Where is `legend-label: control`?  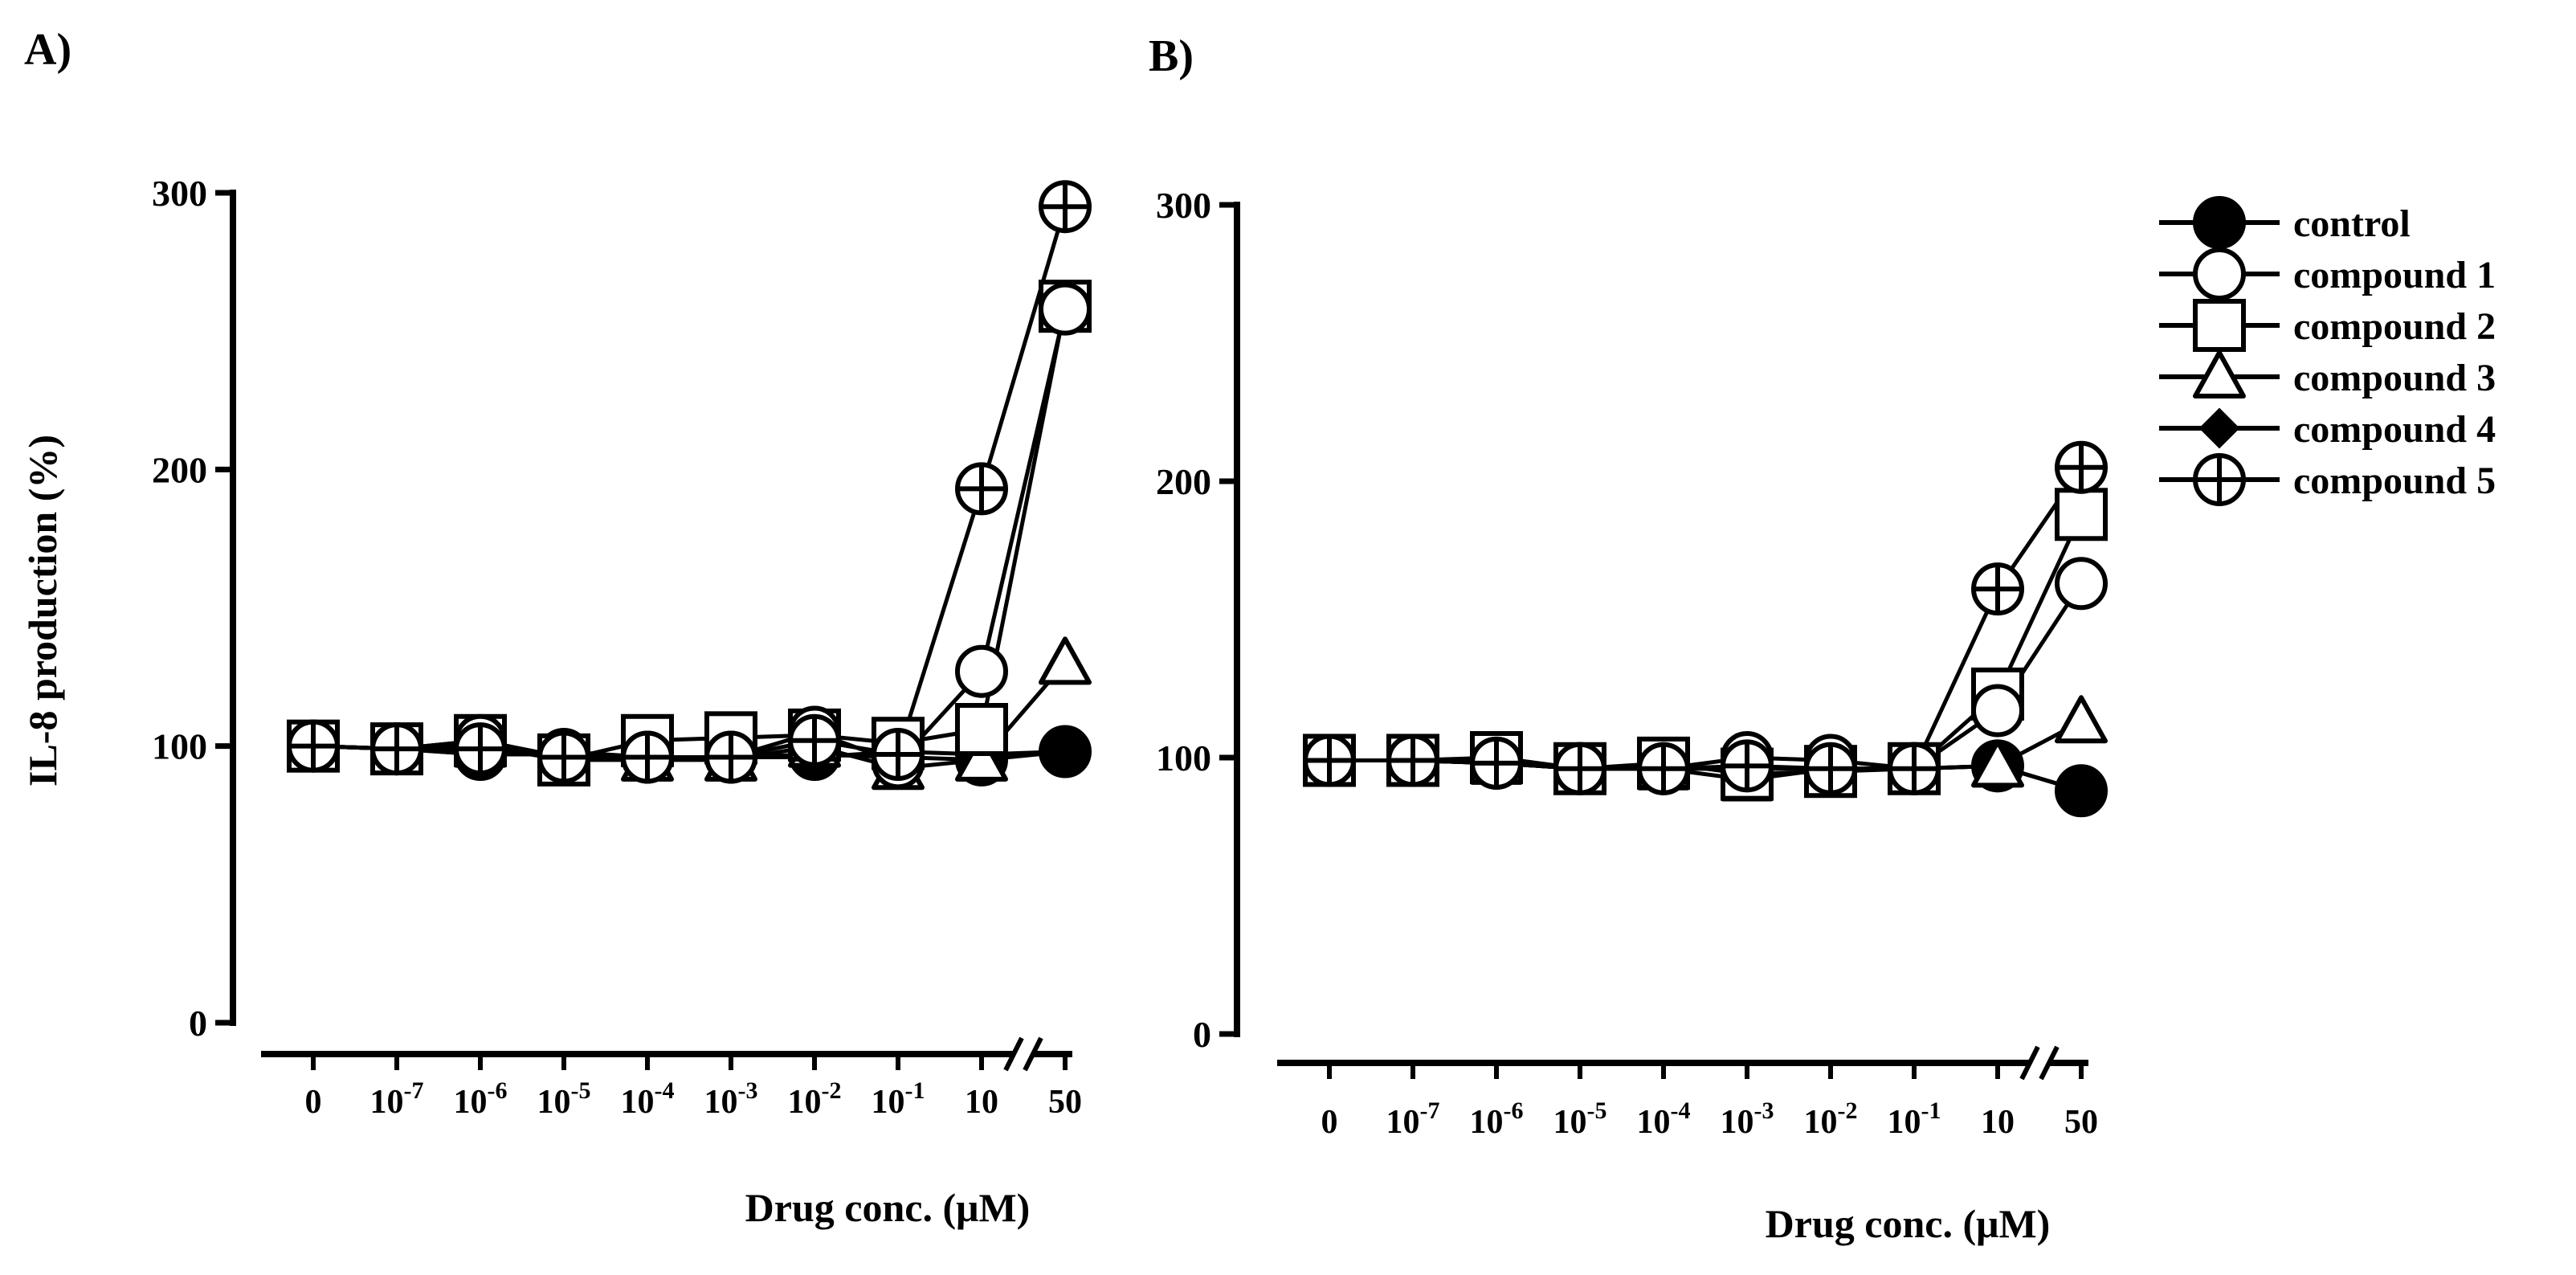 legend-label: control is located at coordinates (2352, 223).